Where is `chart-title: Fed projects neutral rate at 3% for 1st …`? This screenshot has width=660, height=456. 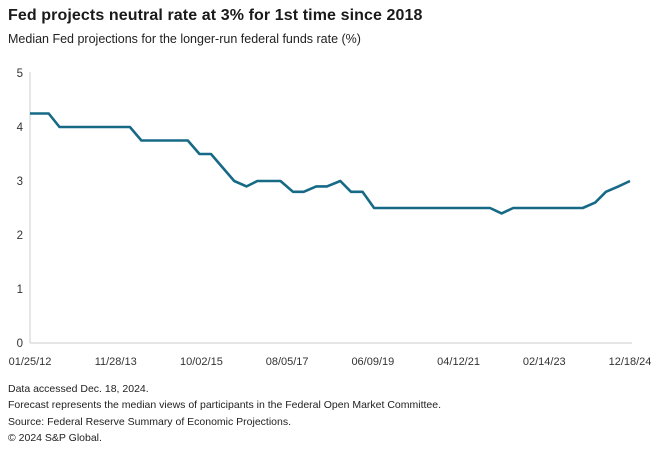 chart-title: Fed projects neutral rate at 3% for 1st … is located at coordinates (215, 15).